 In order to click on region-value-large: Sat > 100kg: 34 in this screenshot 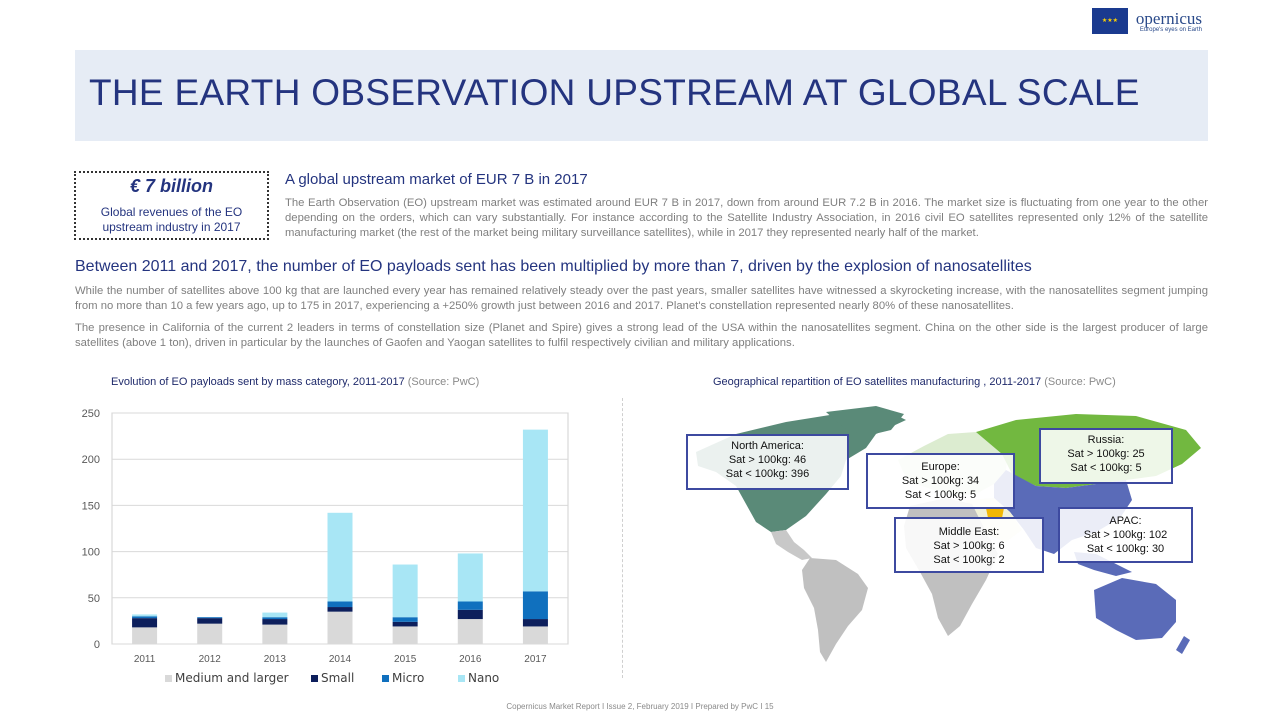, I will do `click(940, 481)`.